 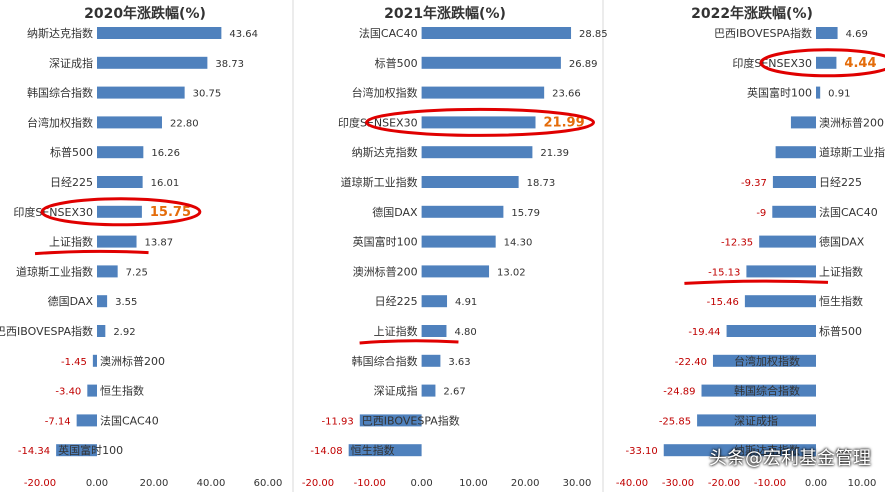 What do you see at coordinates (525, 483) in the screenshot?
I see `x-tick-label: 20.00` at bounding box center [525, 483].